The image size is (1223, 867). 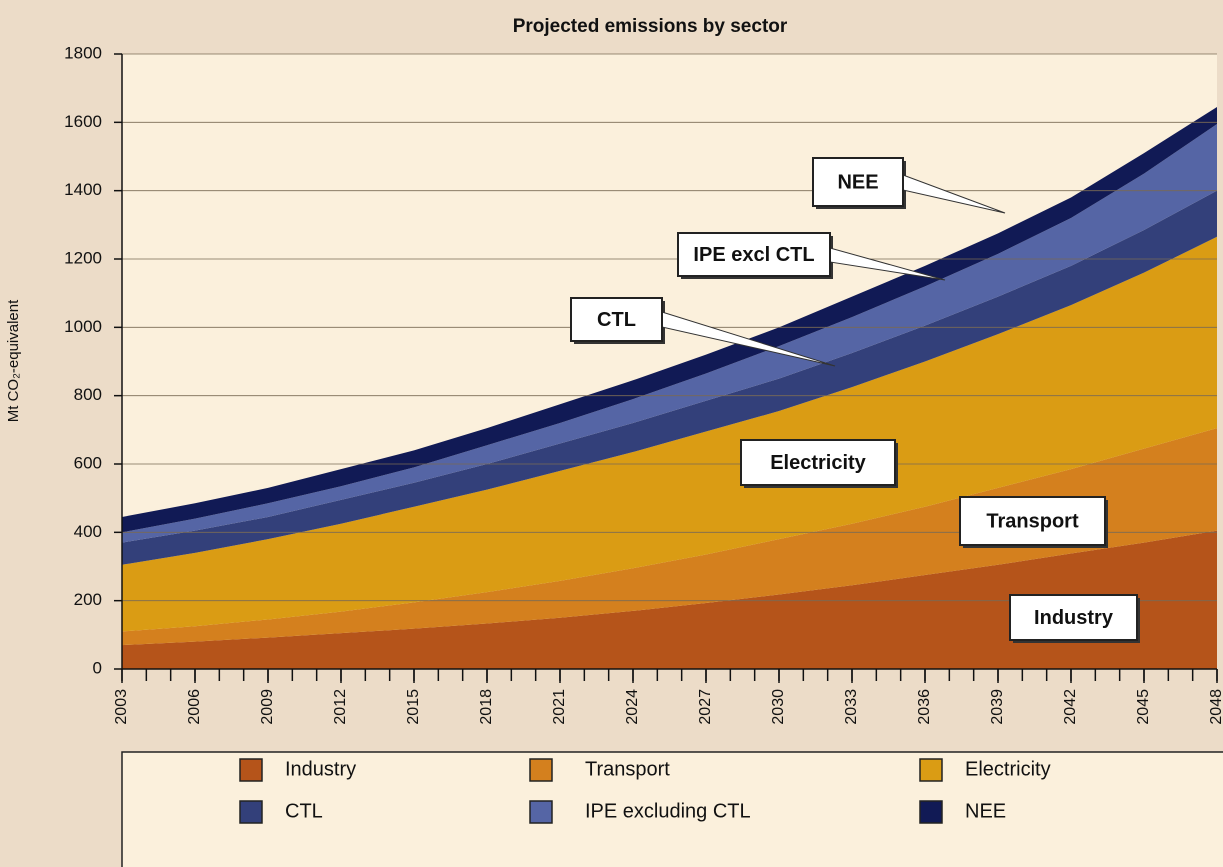 What do you see at coordinates (13, 360) in the screenshot?
I see `y-axis-label: Mt CO₂-equivalent` at bounding box center [13, 360].